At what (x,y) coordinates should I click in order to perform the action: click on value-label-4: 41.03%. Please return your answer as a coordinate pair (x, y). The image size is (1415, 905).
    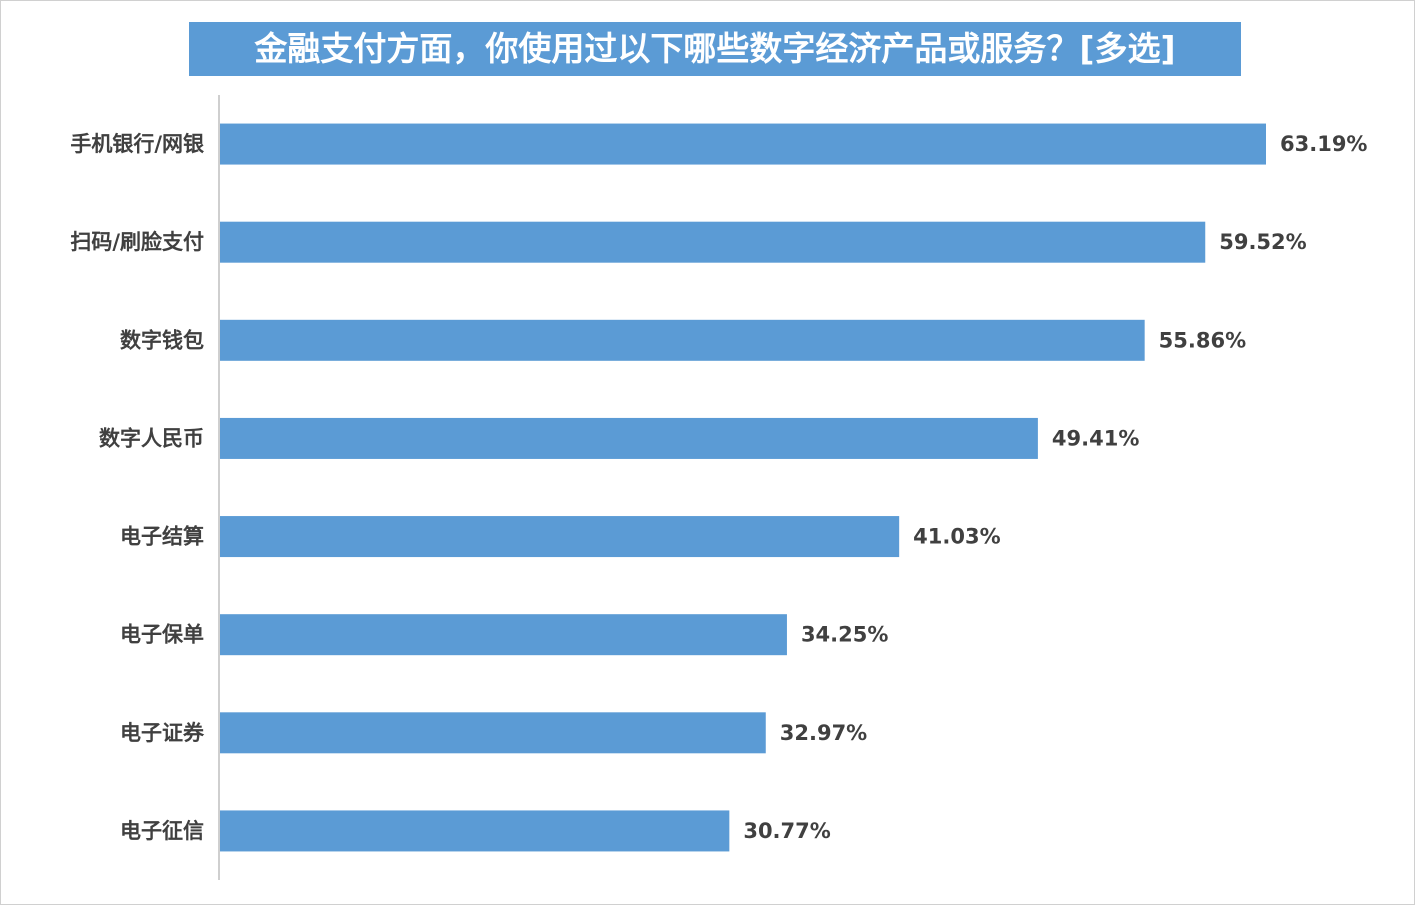
    Looking at the image, I should click on (956, 537).